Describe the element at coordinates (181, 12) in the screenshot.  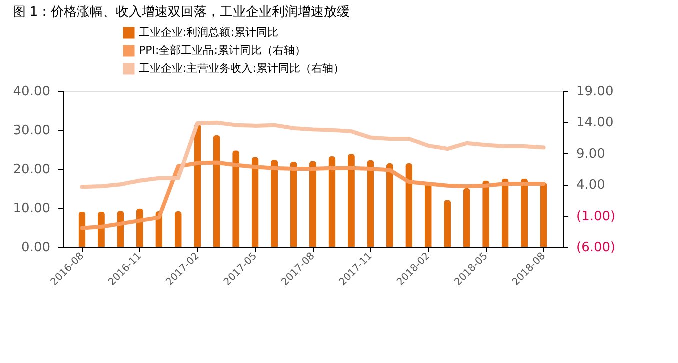
I see `chart-title: 图 1：价格涨幅、收入增速双回落，工业企业利润增速放缓` at that location.